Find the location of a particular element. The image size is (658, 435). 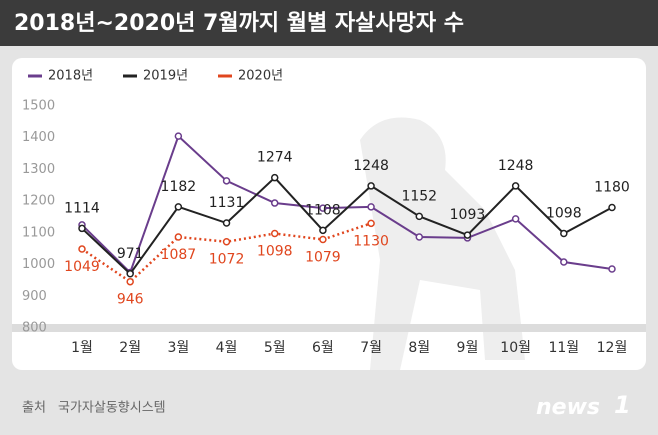

legend-label: 2020년 is located at coordinates (260, 76).